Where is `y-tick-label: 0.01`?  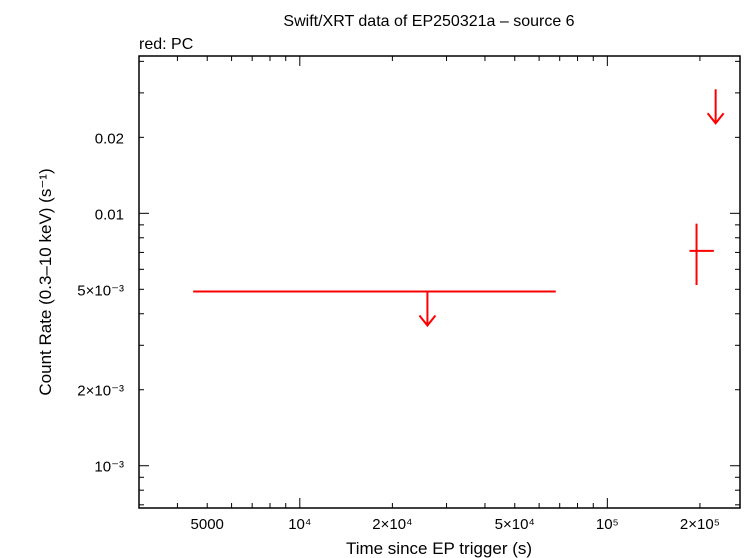 y-tick-label: 0.01 is located at coordinates (109, 214).